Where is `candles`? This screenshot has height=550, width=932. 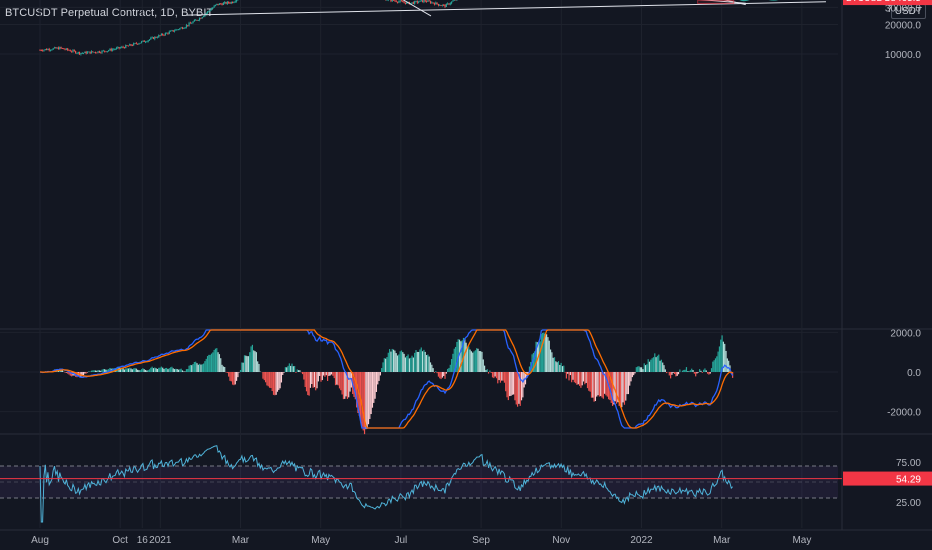
candles is located at coordinates (386, 28).